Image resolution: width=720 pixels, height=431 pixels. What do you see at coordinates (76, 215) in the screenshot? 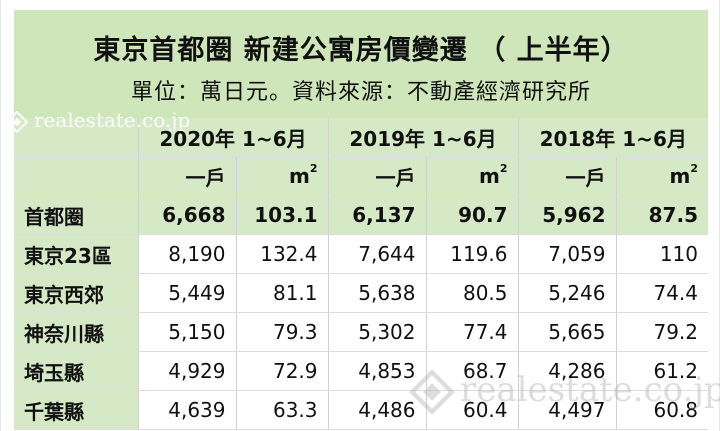
I see `region-label: 首都圈` at bounding box center [76, 215].